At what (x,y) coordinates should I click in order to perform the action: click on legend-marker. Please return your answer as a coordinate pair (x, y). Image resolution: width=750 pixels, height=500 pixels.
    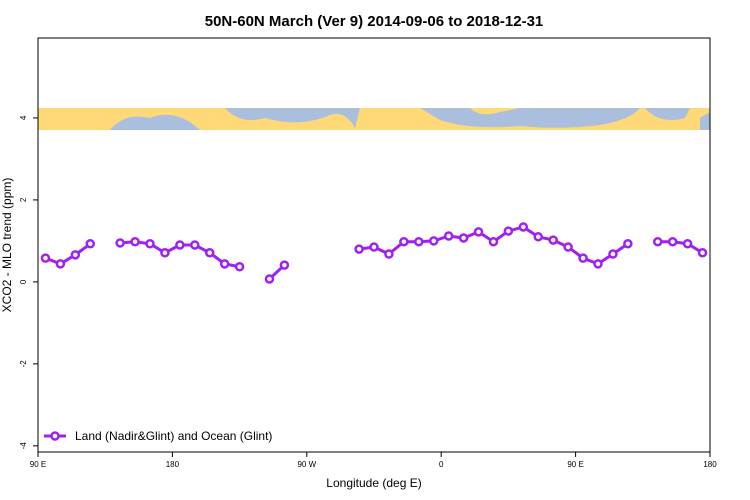
    Looking at the image, I should click on (55, 436).